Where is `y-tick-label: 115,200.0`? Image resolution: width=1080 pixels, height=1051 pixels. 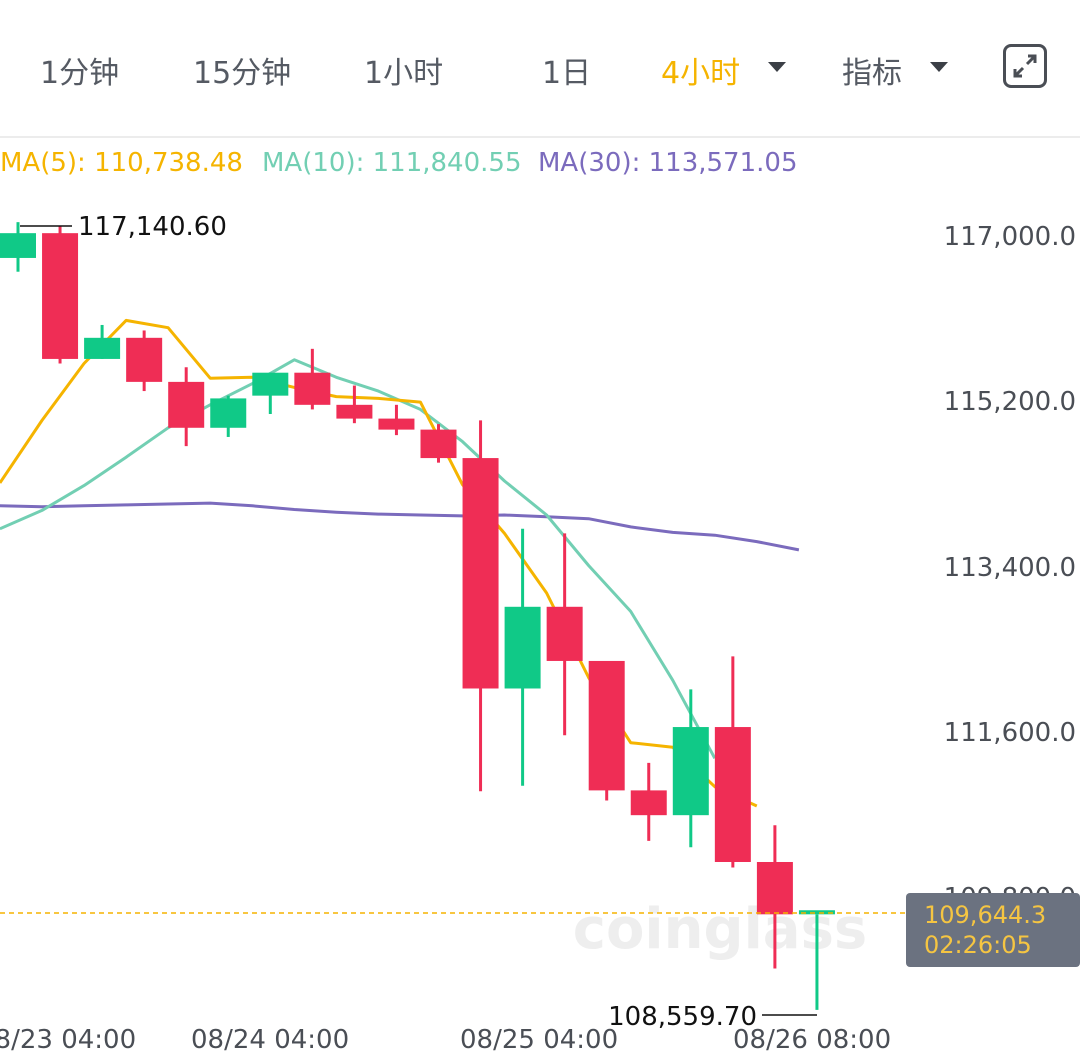 y-tick-label: 115,200.0 is located at coordinates (1010, 402).